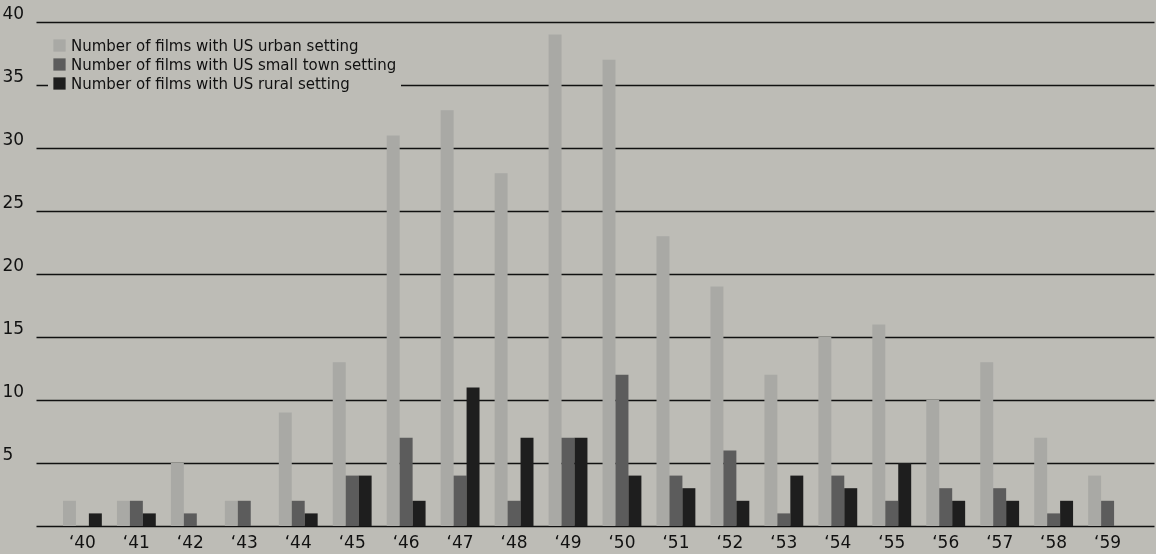 Image resolution: width=1156 pixels, height=554 pixels. What do you see at coordinates (244, 541) in the screenshot?
I see `x-tick-label: ‘43` at bounding box center [244, 541].